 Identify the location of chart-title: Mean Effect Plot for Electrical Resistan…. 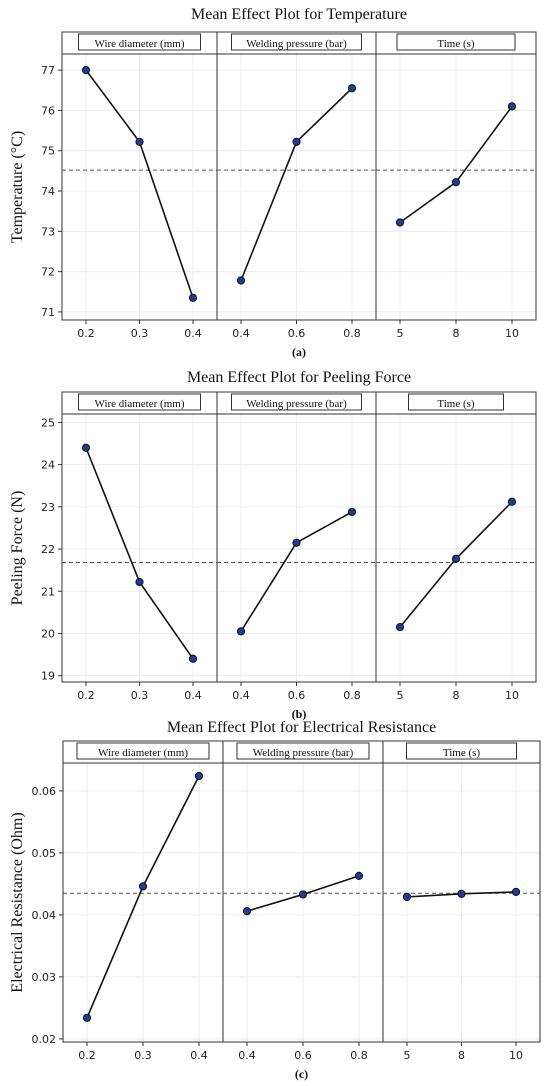
(301, 727).